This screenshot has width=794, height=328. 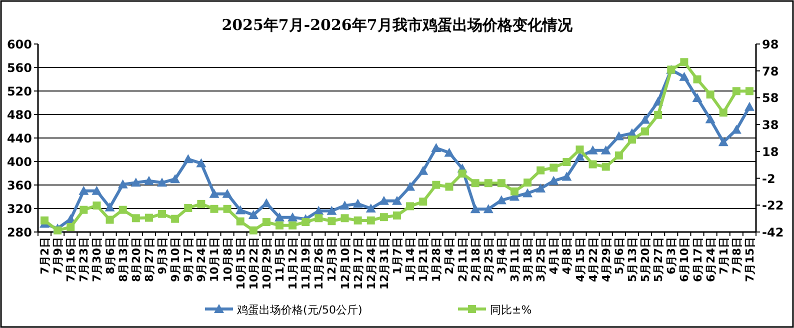 What do you see at coordinates (411, 259) in the screenshot?
I see `x-tick-label: 1月14日` at bounding box center [411, 259].